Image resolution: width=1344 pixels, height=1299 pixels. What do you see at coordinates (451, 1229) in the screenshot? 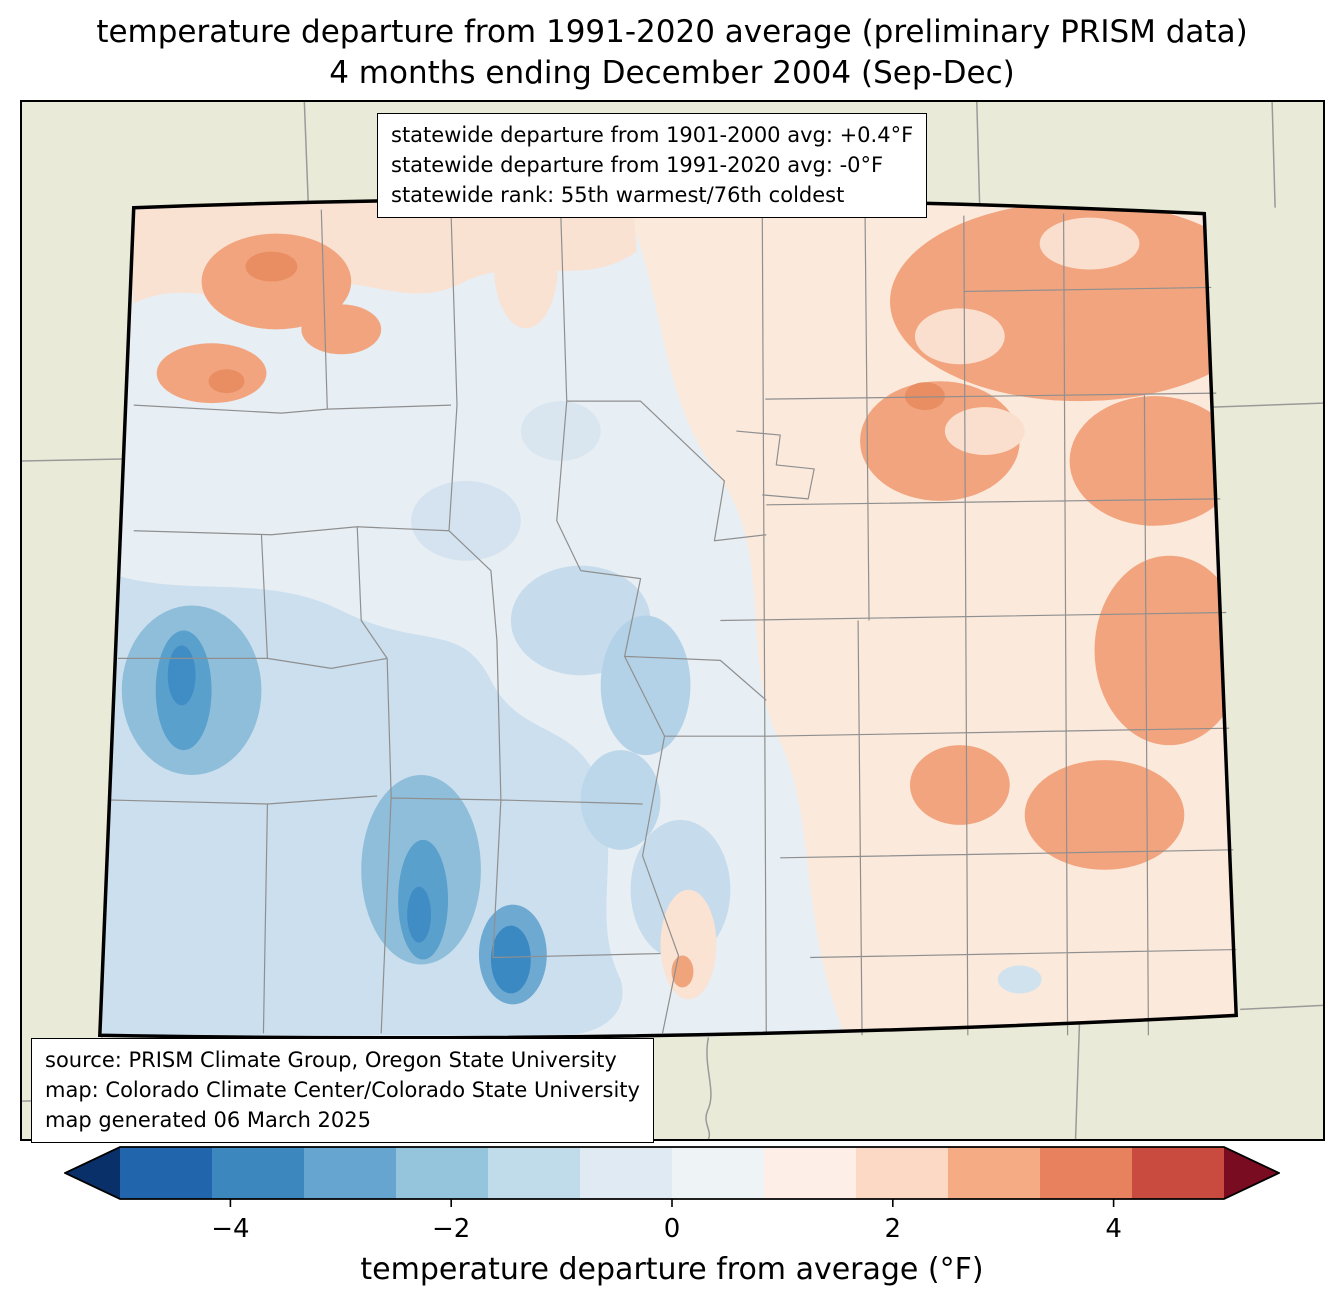
I see `colorbar-tick-label: −2` at bounding box center [451, 1229].